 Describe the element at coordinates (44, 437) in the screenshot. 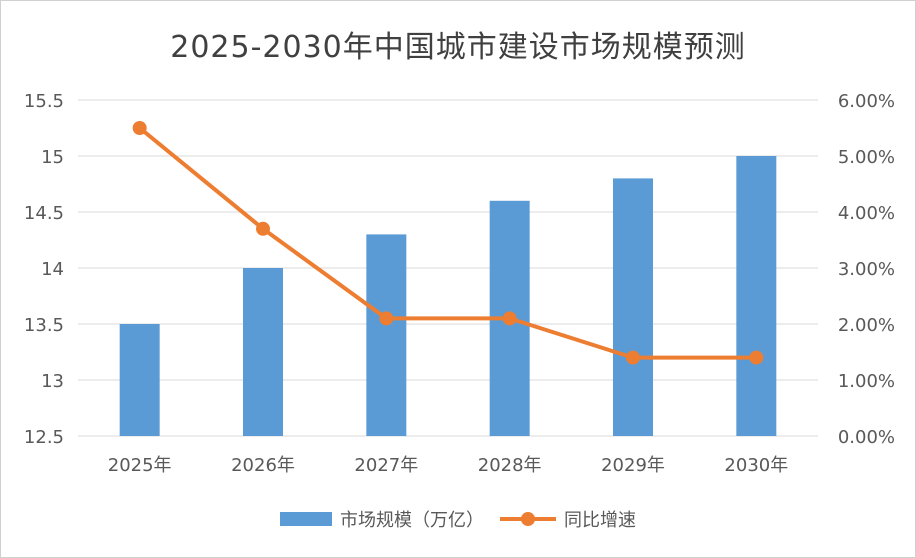

I see `y-left-tick-label: 12.5` at that location.